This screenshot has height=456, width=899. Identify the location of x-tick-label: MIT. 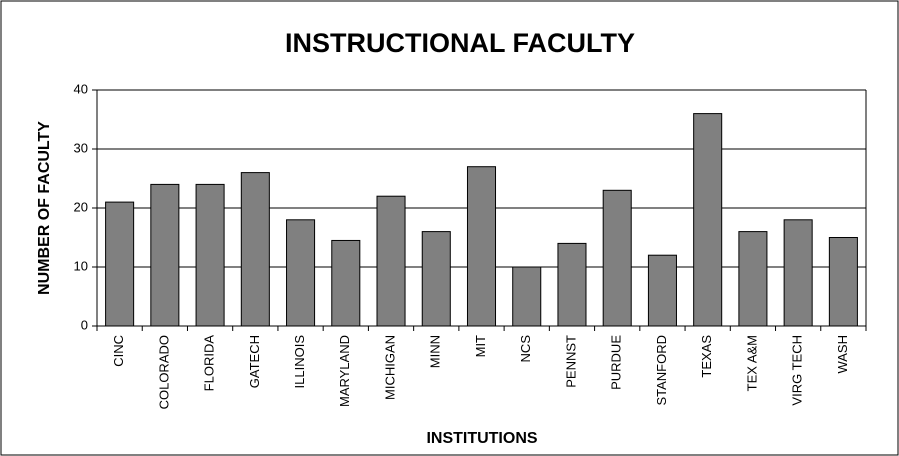
(480, 346).